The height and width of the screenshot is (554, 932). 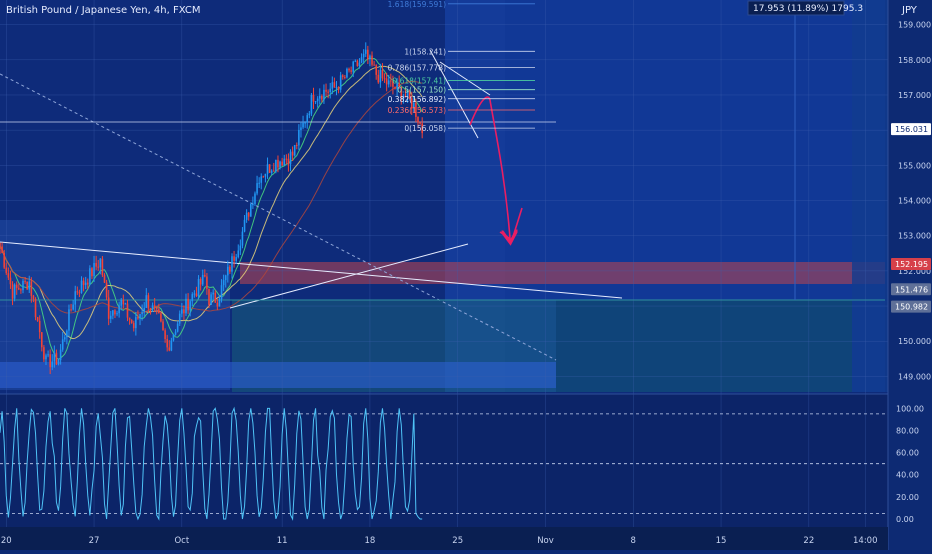 What do you see at coordinates (721, 541) in the screenshot?
I see `time-tick-label: 15` at bounding box center [721, 541].